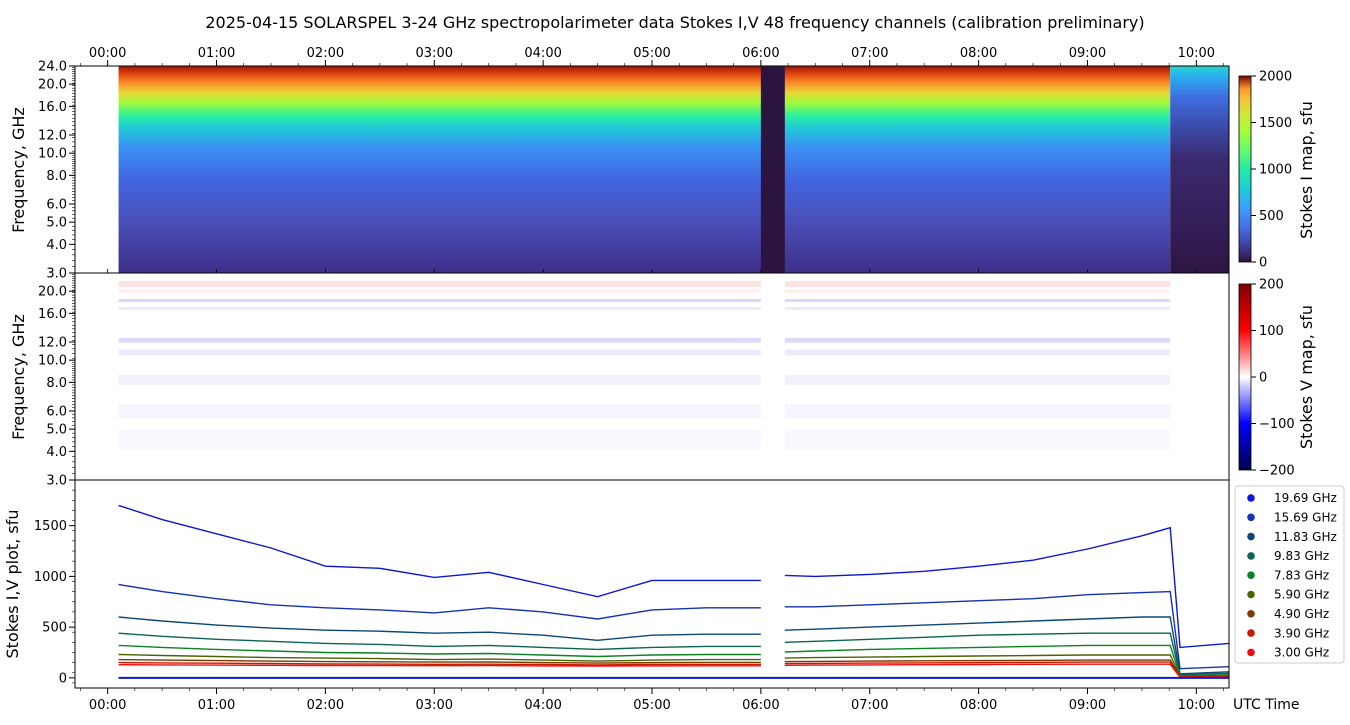  I want to click on legend-entry-label: 3.90 GHz, so click(1301, 633).